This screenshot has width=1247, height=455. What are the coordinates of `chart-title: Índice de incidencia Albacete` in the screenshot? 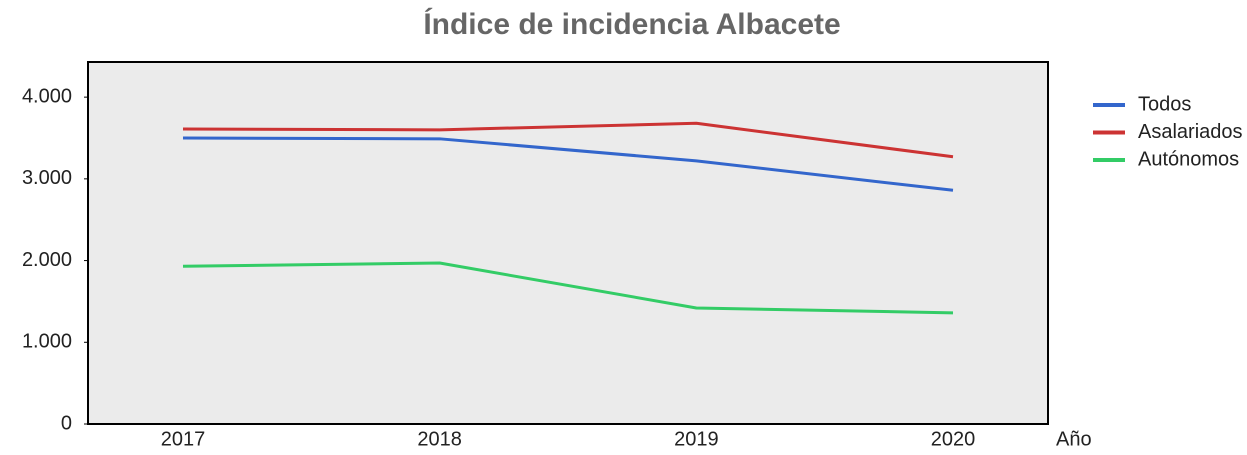 It's located at (631, 24).